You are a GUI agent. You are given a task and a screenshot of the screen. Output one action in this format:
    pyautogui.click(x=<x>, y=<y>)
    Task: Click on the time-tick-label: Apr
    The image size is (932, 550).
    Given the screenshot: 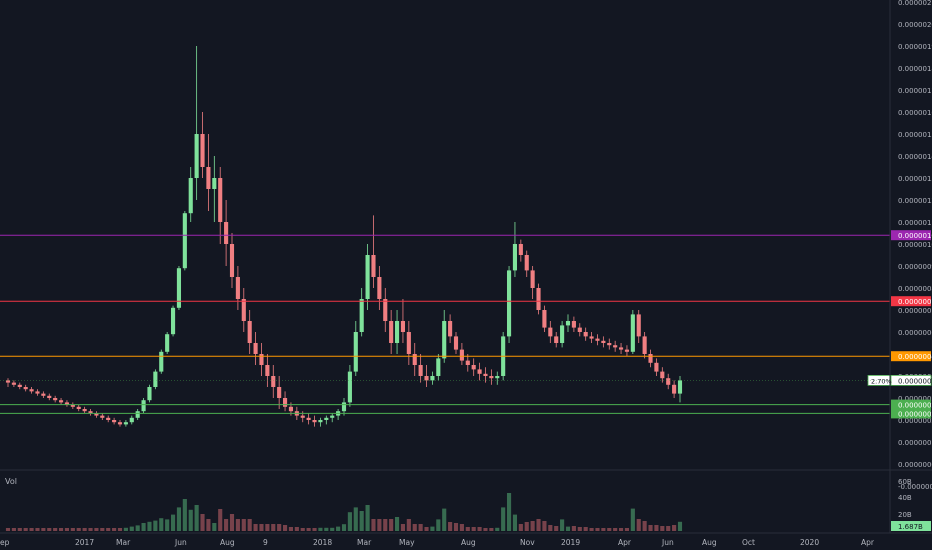 What is the action you would take?
    pyautogui.click(x=868, y=542)
    